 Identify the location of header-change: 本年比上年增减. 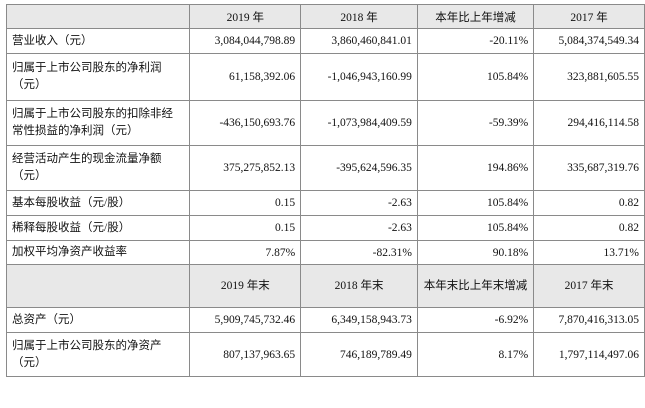
(475, 16).